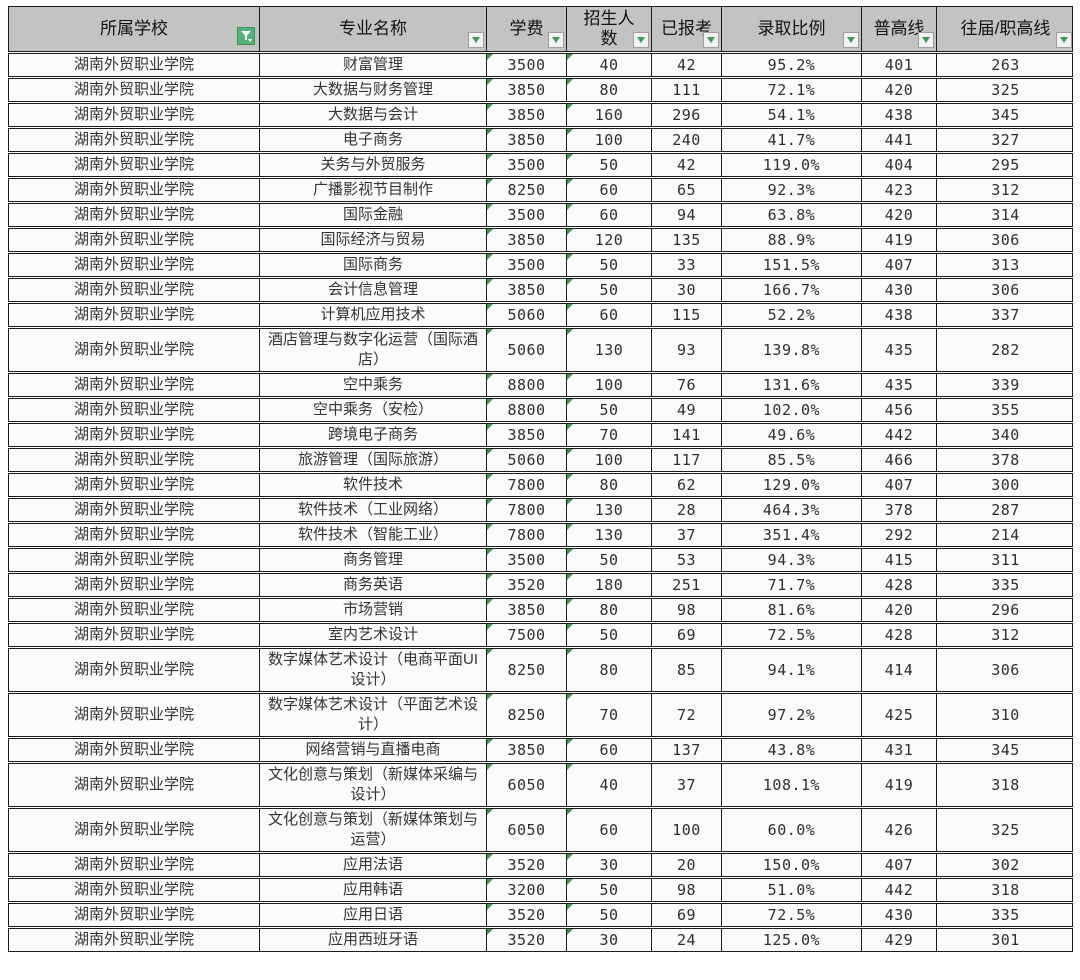 This screenshot has width=1080, height=980. What do you see at coordinates (898, 535) in the screenshot?
I see `cell-regular-line: 292` at bounding box center [898, 535].